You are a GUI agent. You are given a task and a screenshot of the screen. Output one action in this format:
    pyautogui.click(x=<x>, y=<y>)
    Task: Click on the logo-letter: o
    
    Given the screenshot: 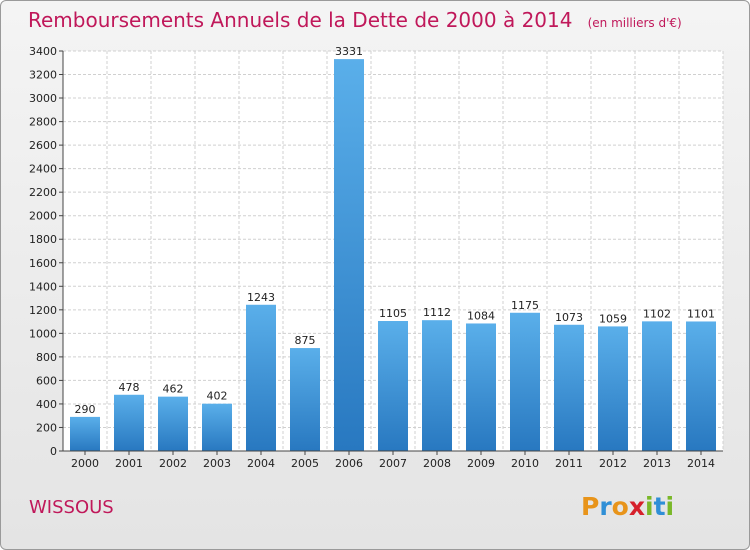 What is the action you would take?
    pyautogui.click(x=620, y=506)
    